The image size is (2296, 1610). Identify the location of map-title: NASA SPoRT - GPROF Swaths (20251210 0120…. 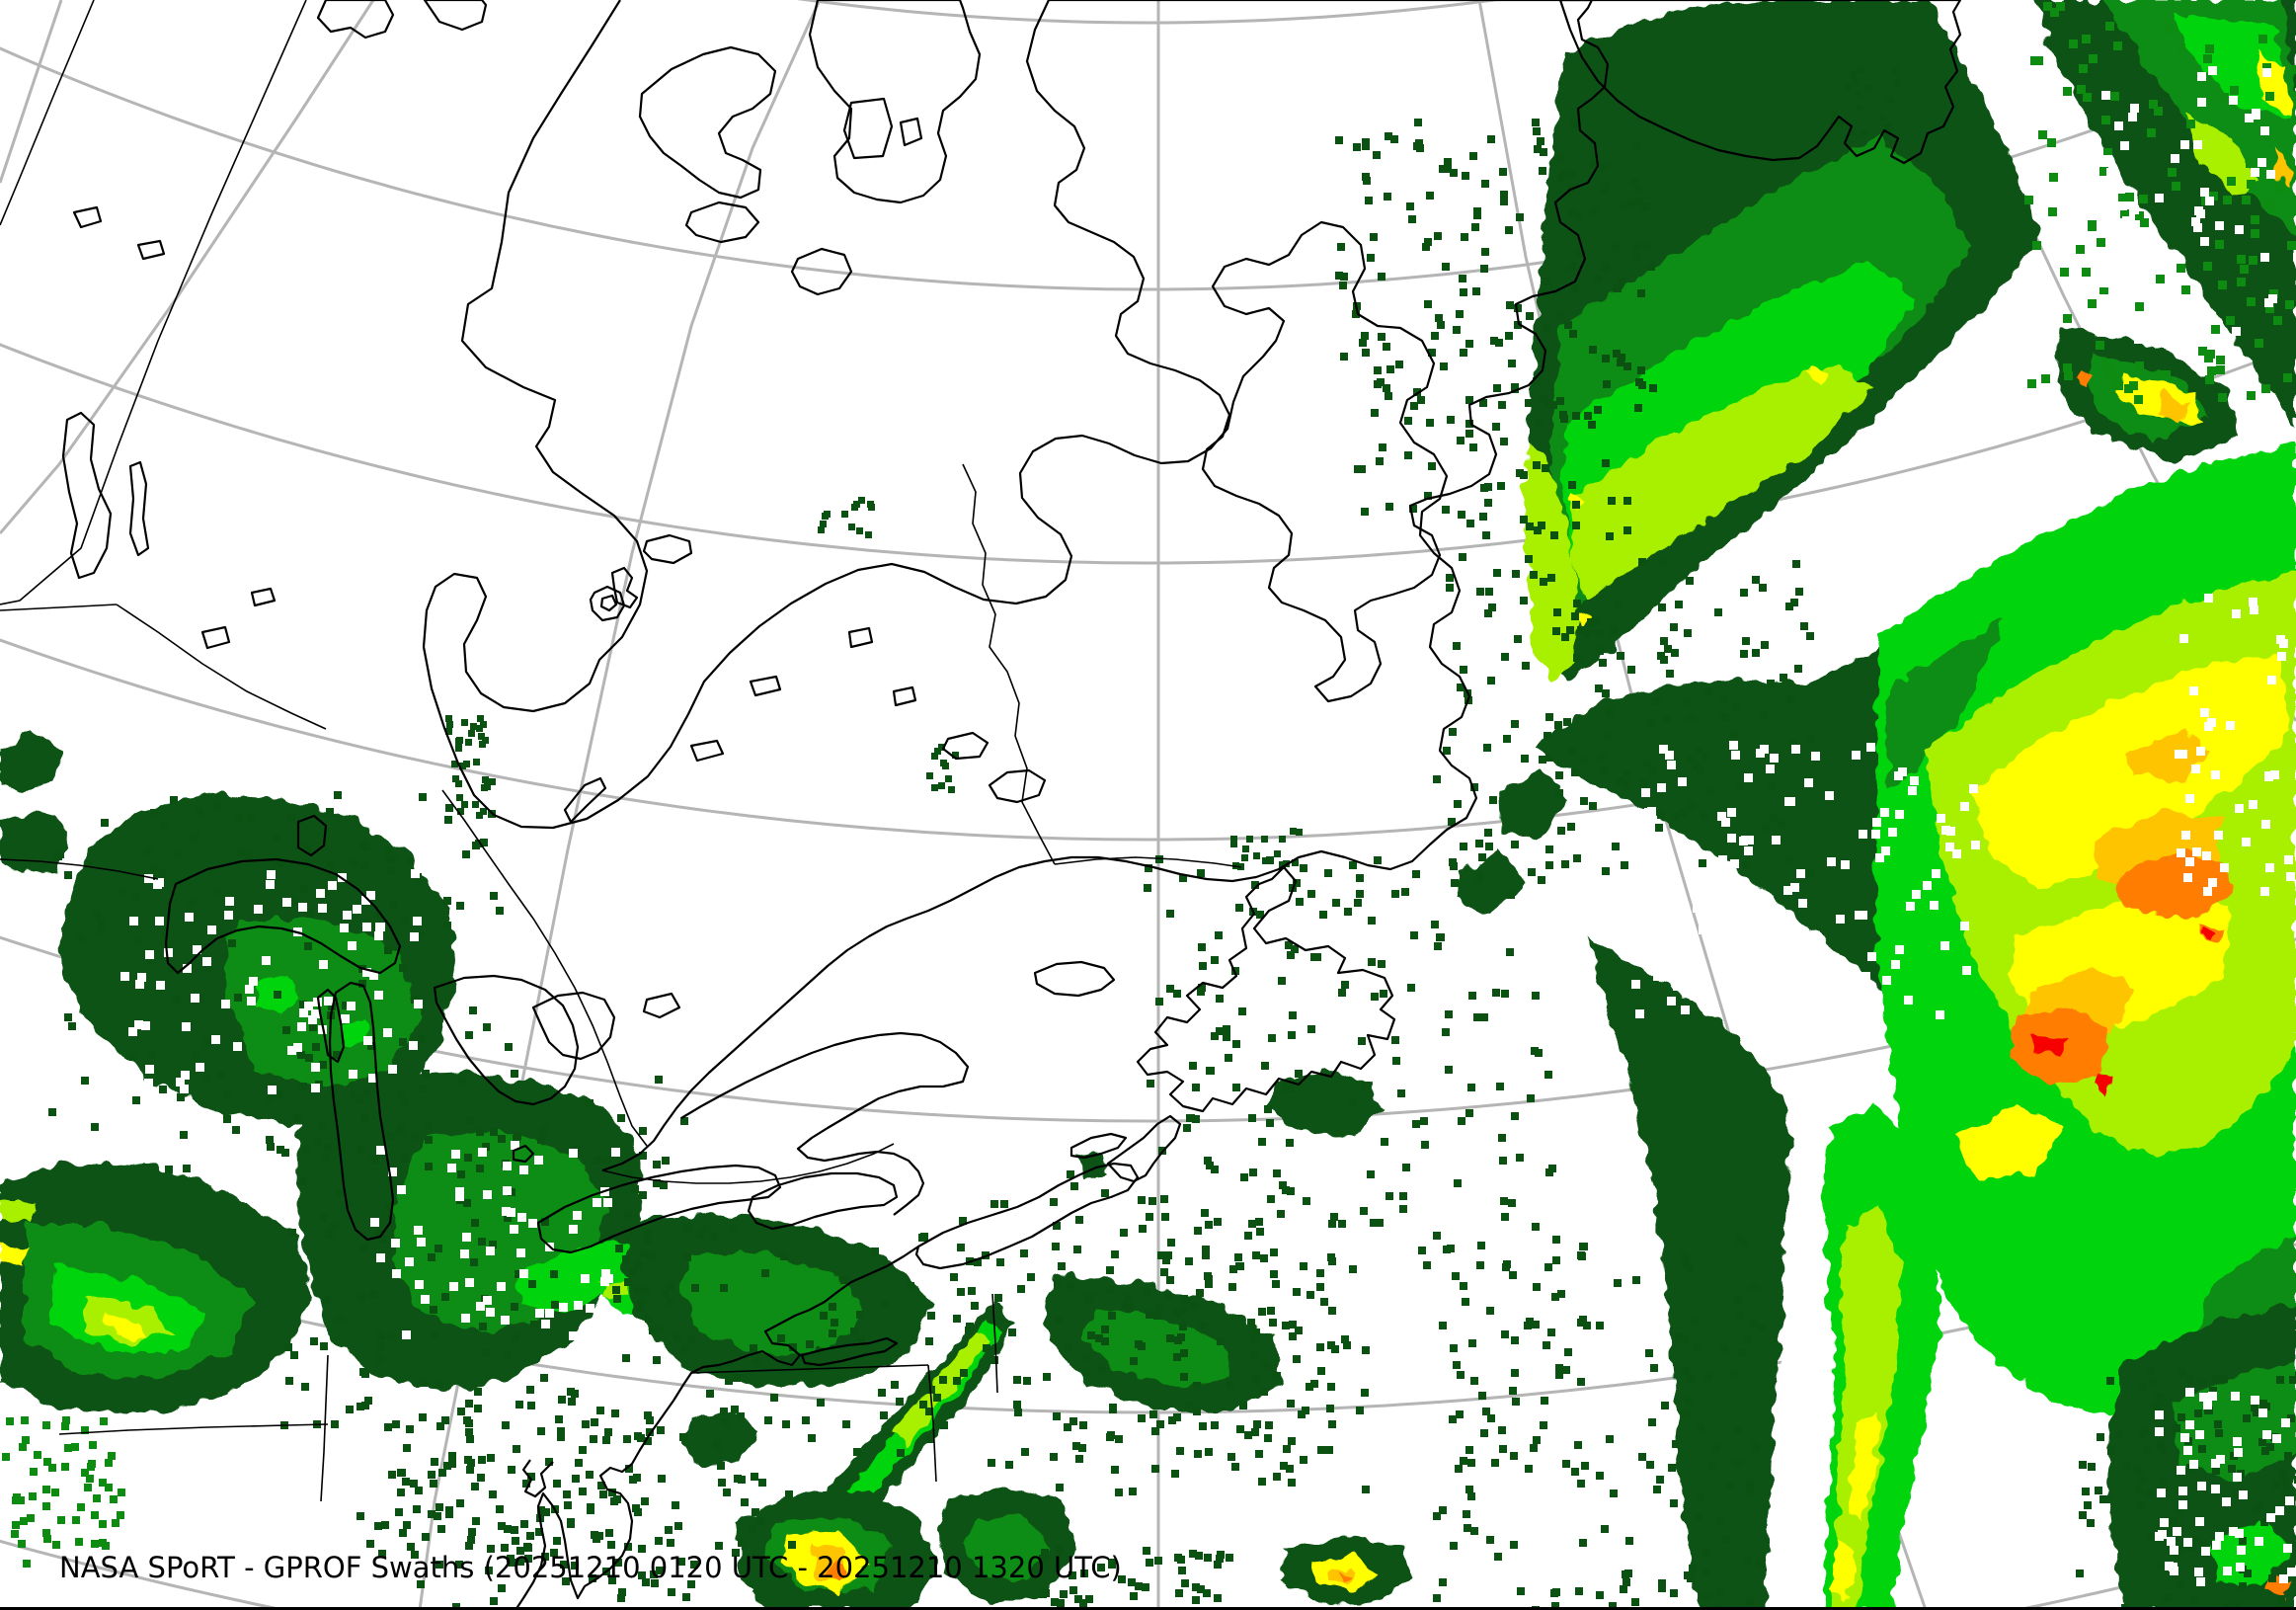
(591, 1567).